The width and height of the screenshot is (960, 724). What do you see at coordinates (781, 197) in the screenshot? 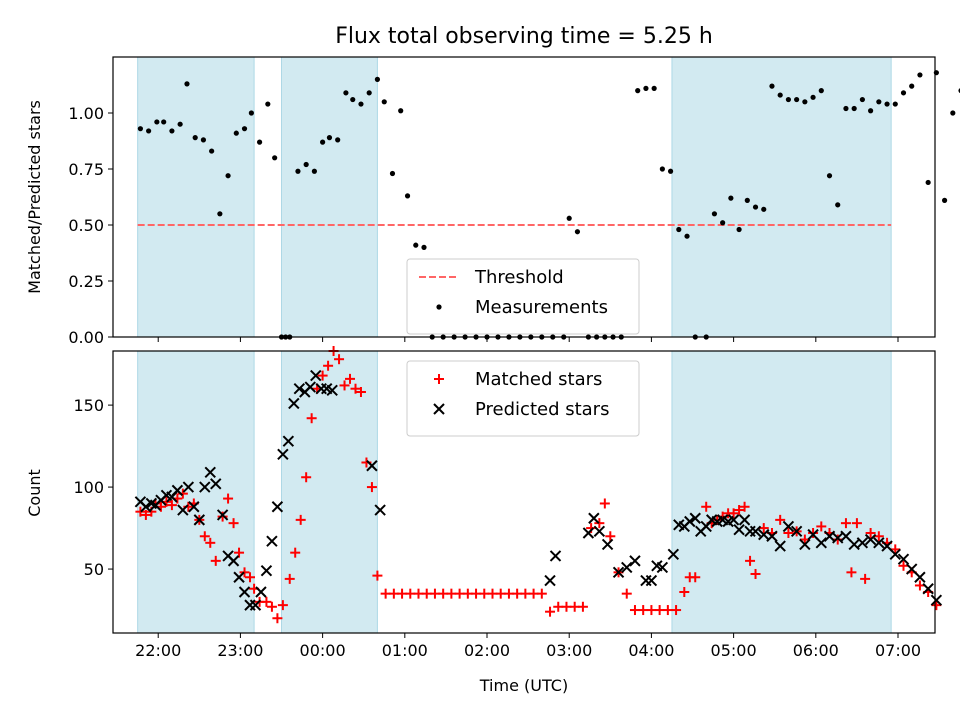
I see `shaded-interval` at bounding box center [781, 197].